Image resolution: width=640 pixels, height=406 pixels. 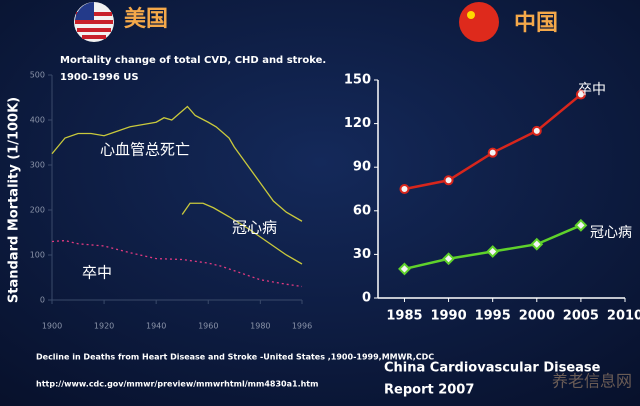 I want to click on x-tick-label: 2000, so click(x=537, y=316).